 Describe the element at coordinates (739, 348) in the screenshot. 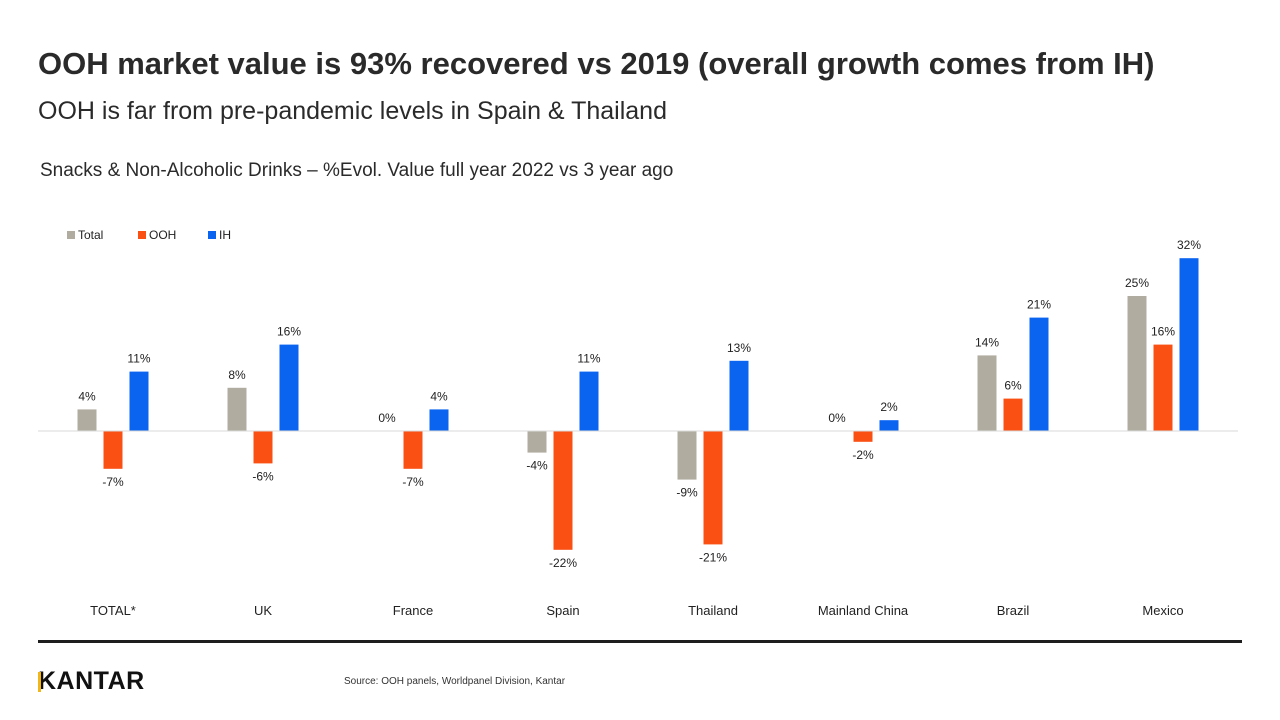

I see `data-label-ih-4: 13%` at that location.